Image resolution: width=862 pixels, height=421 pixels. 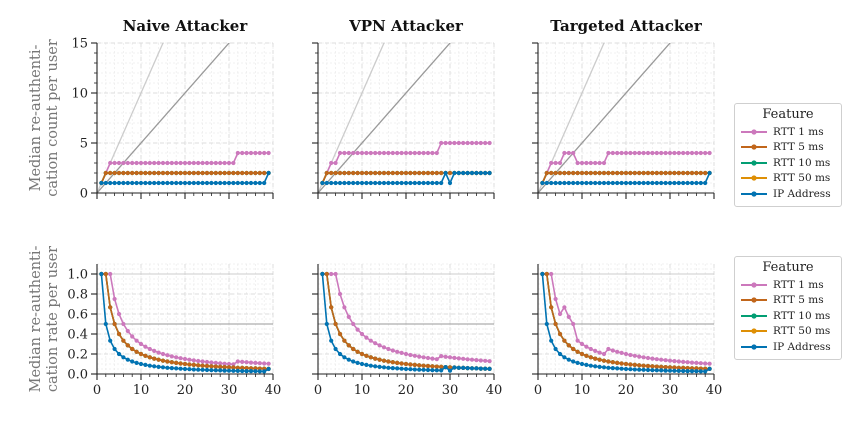 What do you see at coordinates (77, 375) in the screenshot?
I see `y-tick-label: 0.0` at bounding box center [77, 375].